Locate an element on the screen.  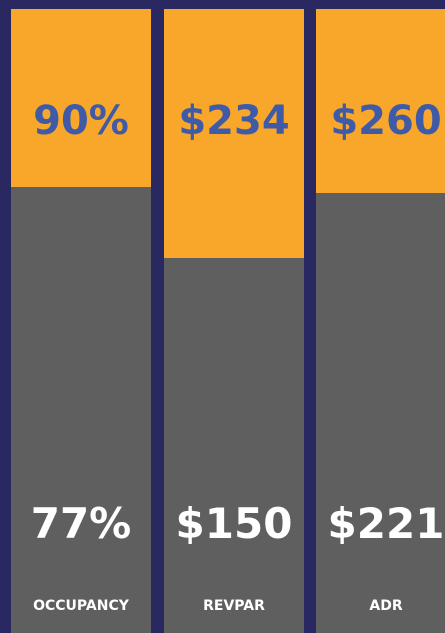
bottom-value: $150 is located at coordinates (234, 523).